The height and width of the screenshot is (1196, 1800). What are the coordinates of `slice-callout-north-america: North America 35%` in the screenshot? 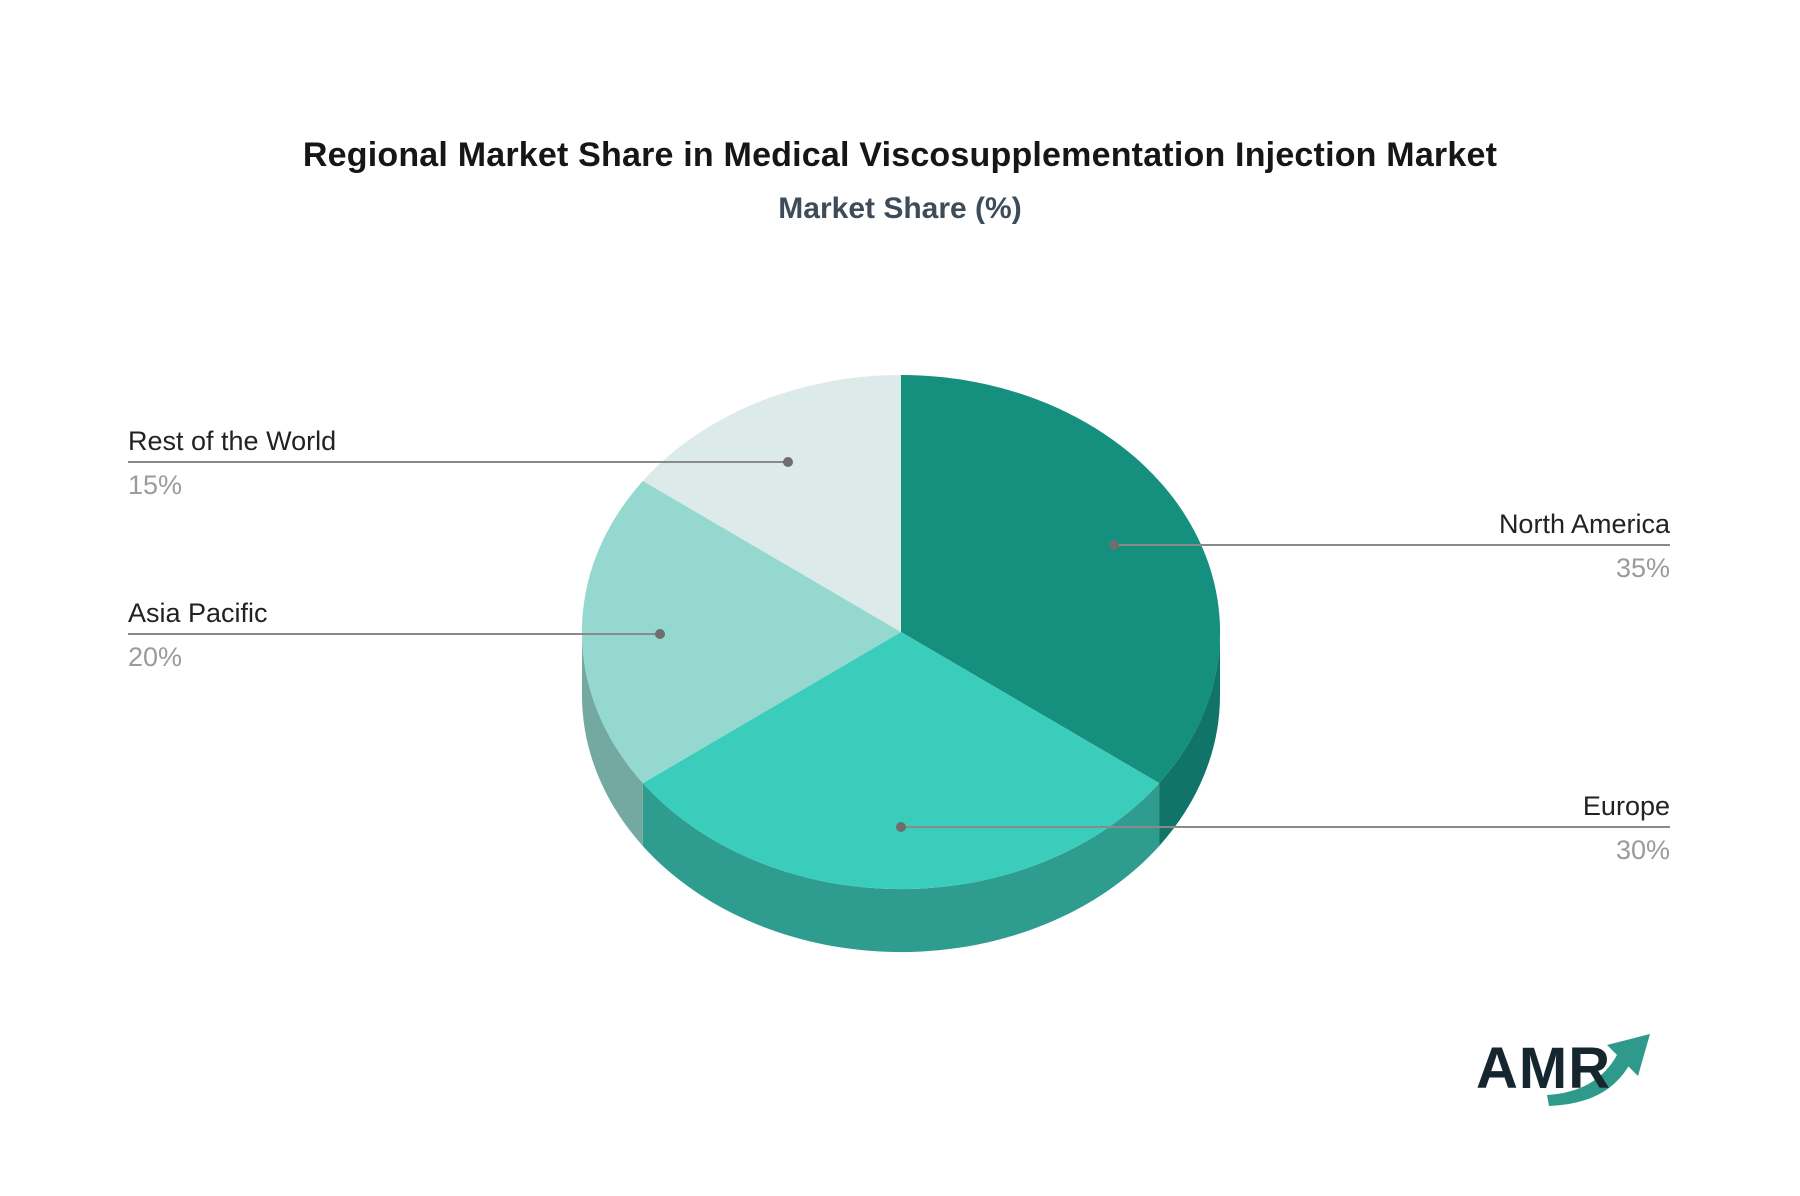 It's located at (1390, 546).